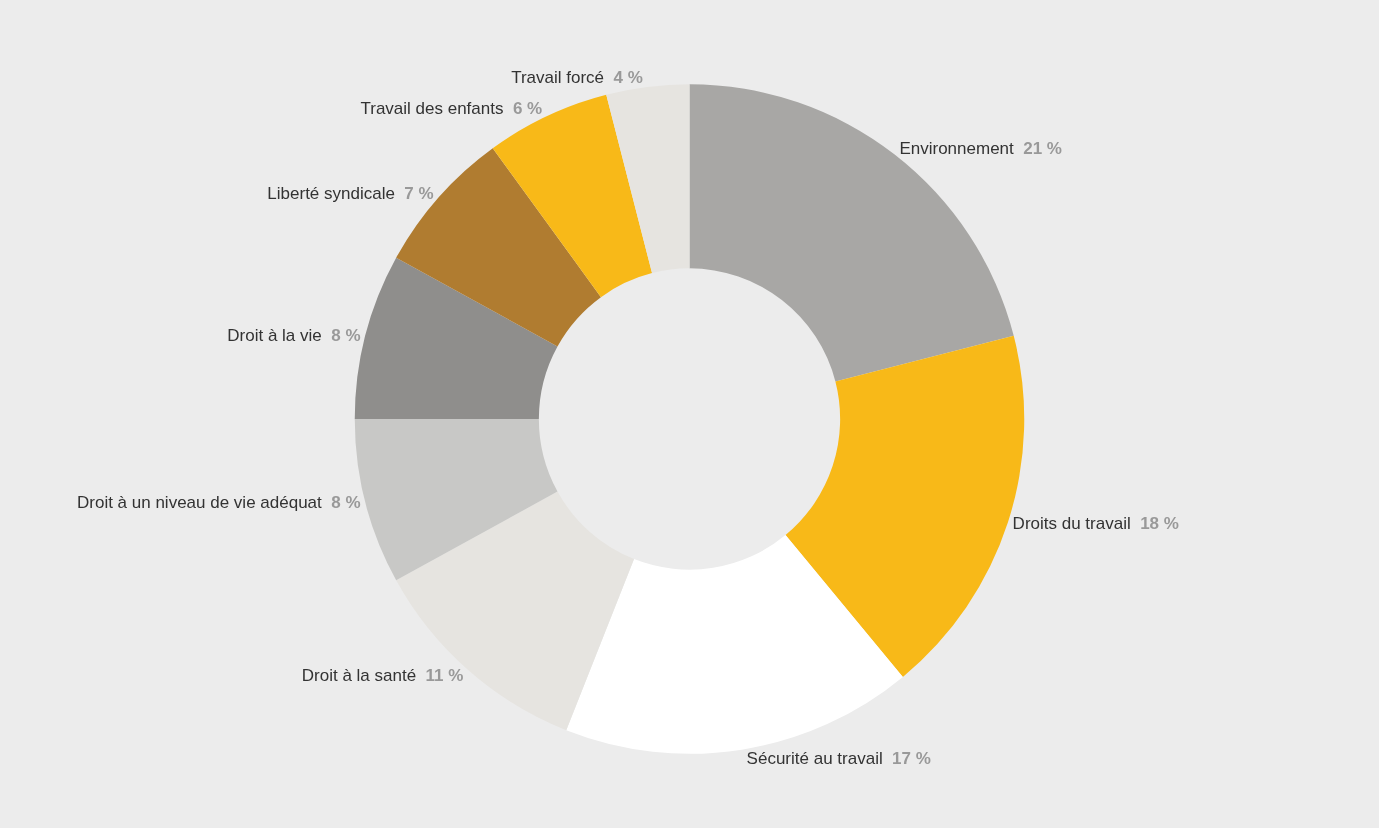 The height and width of the screenshot is (828, 1379). I want to click on data-label: 4 %, so click(628, 78).